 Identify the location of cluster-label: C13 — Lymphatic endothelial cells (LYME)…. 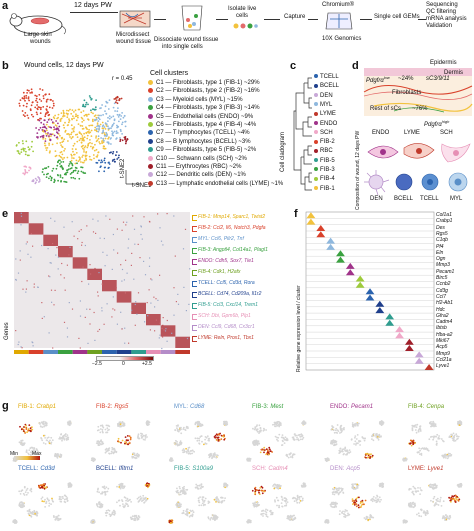
(220, 183).